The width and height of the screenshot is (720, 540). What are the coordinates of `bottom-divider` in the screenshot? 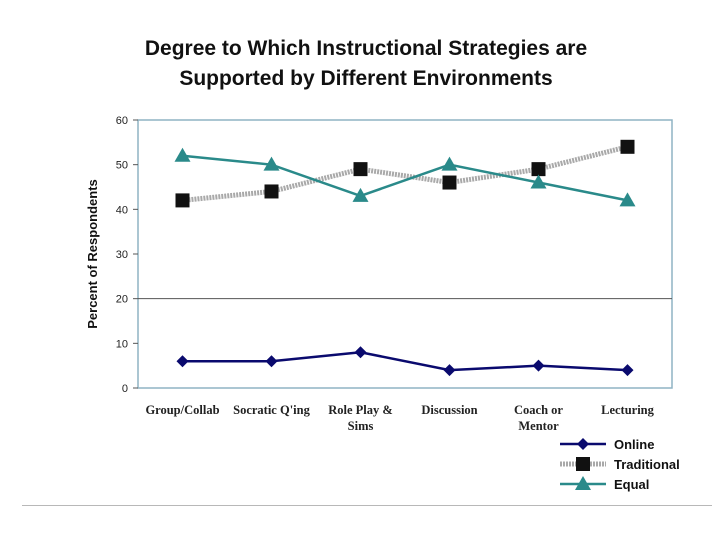 It's located at (367, 505).